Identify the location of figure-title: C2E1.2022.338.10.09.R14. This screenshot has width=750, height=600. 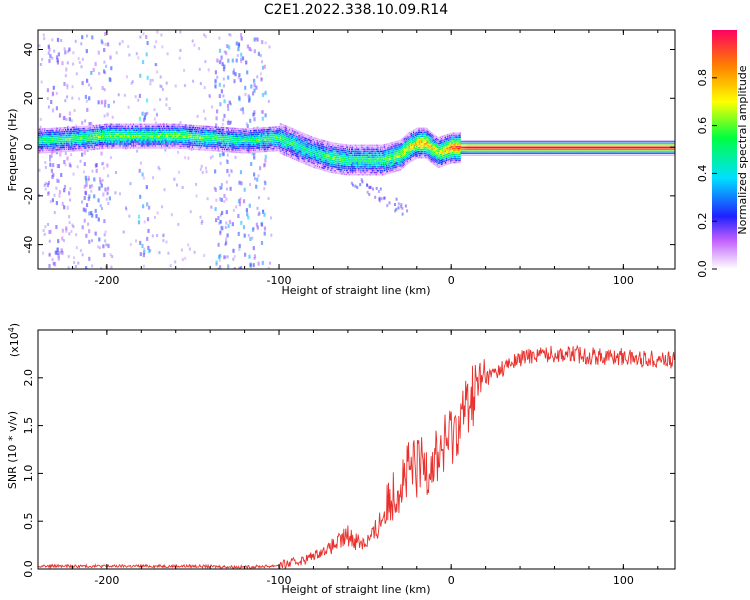
(356, 10).